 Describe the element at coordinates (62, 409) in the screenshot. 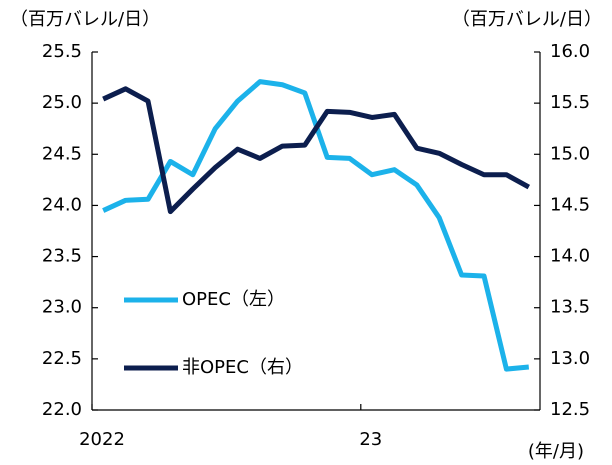

I see `y-tick-label: 22.0` at that location.